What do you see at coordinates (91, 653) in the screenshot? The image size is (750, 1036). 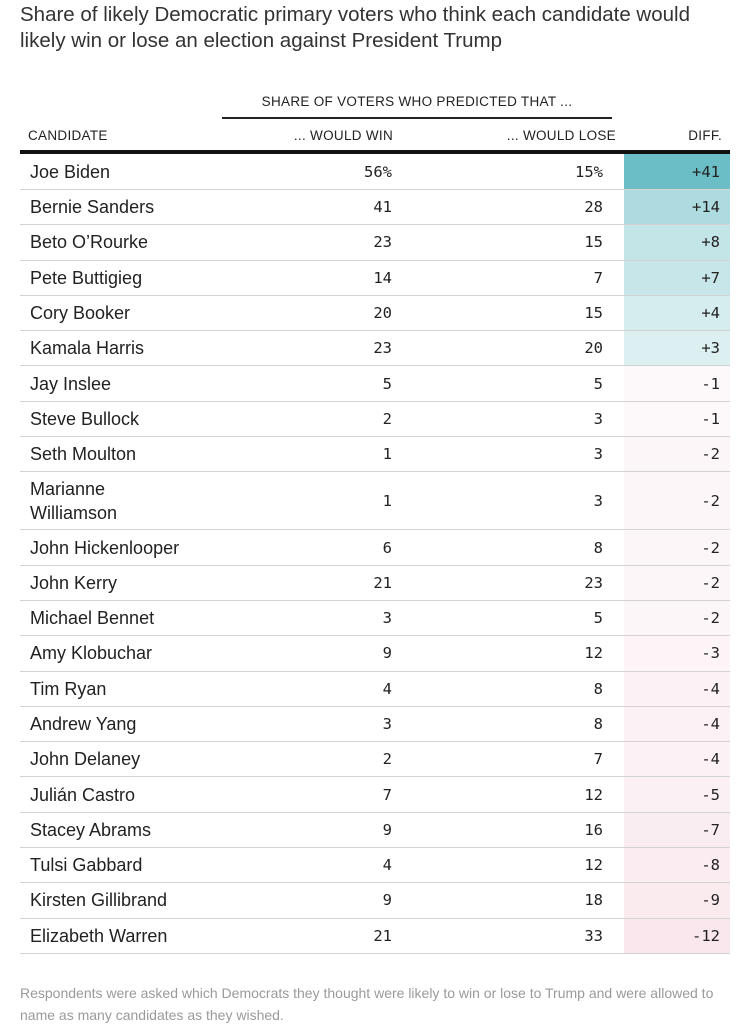 I see `candidate-name-text: Amy Klobuchar` at bounding box center [91, 653].